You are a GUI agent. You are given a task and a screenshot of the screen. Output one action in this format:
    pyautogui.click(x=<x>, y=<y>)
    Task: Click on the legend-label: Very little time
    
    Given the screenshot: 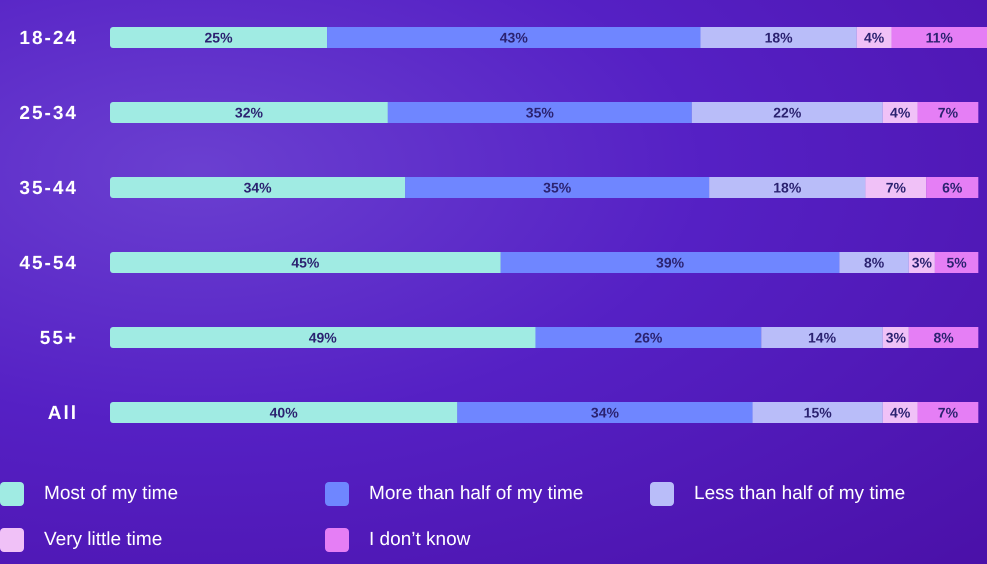 What is the action you would take?
    pyautogui.click(x=103, y=540)
    